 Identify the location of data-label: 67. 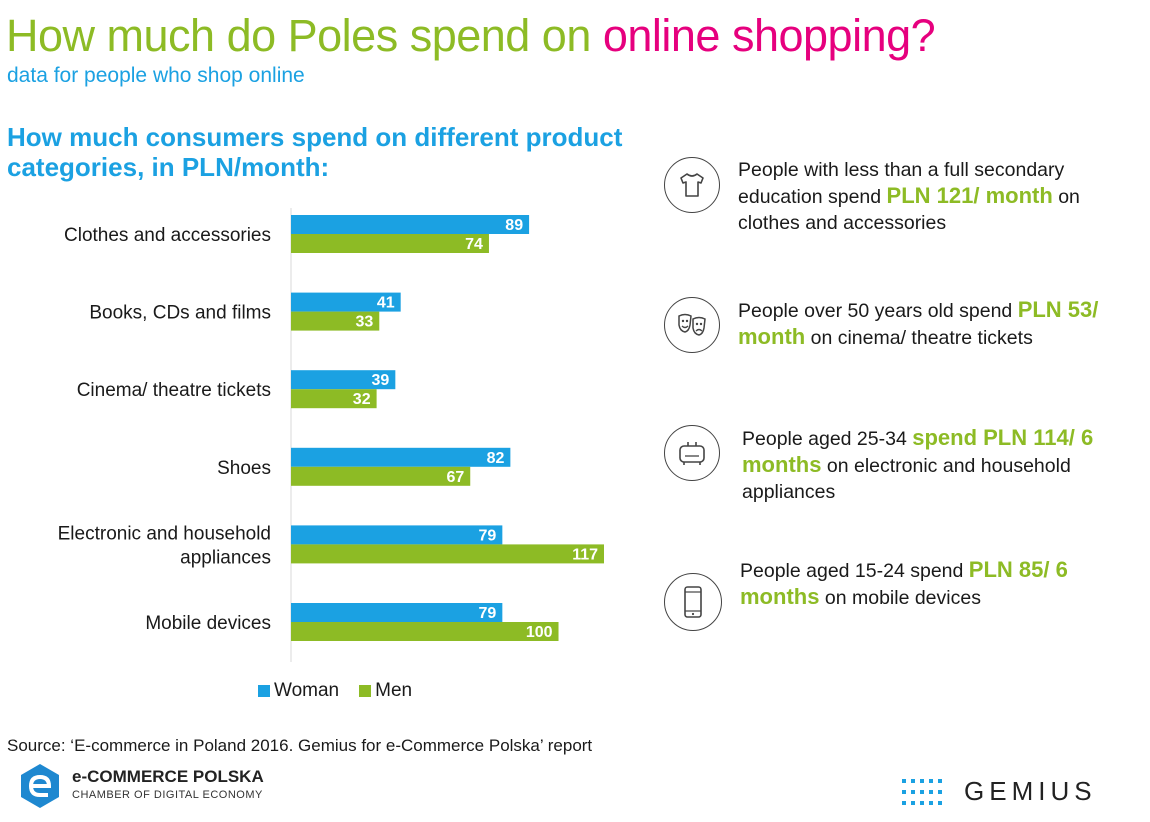
(455, 477).